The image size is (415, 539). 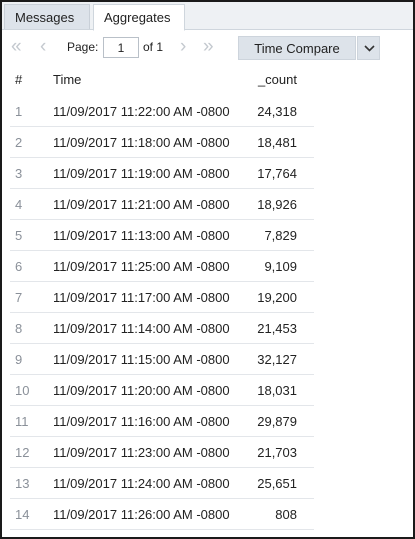 What do you see at coordinates (286, 514) in the screenshot?
I see `count-cell: 808` at bounding box center [286, 514].